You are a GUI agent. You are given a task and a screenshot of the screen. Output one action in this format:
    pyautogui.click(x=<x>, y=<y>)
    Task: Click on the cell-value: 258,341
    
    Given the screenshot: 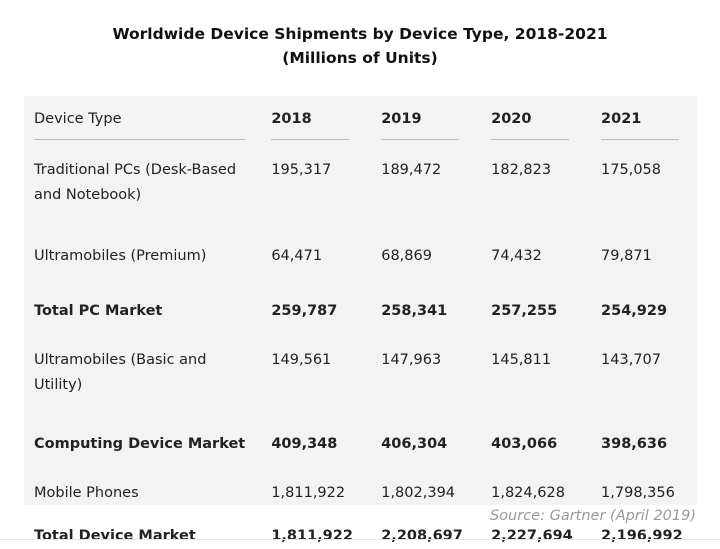 What is the action you would take?
    pyautogui.click(x=414, y=311)
    